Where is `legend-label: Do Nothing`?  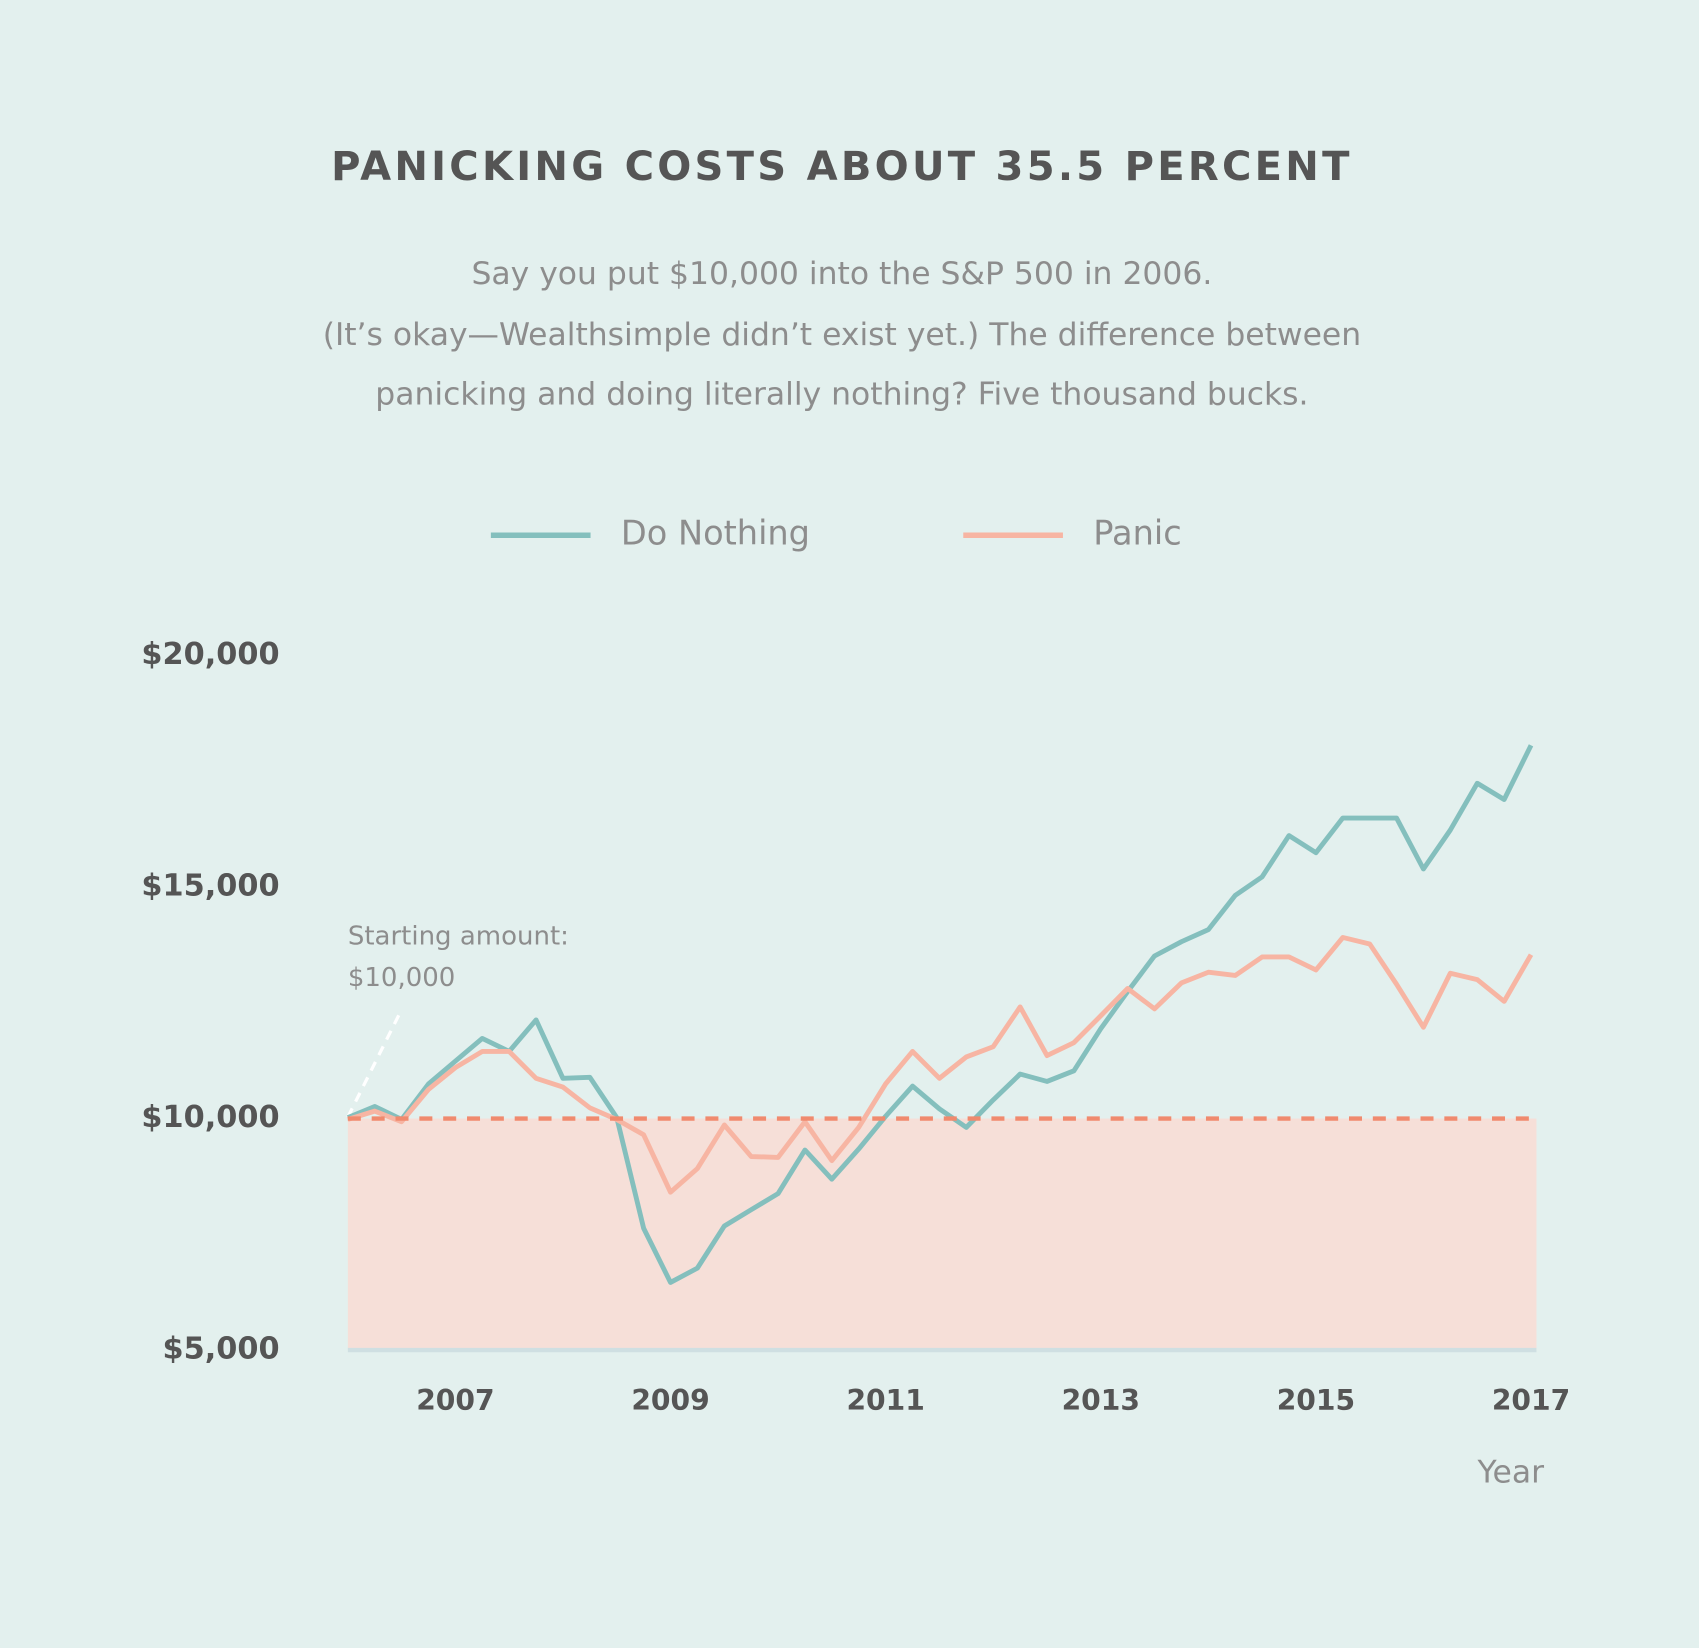 legend-label: Do Nothing is located at coordinates (715, 533).